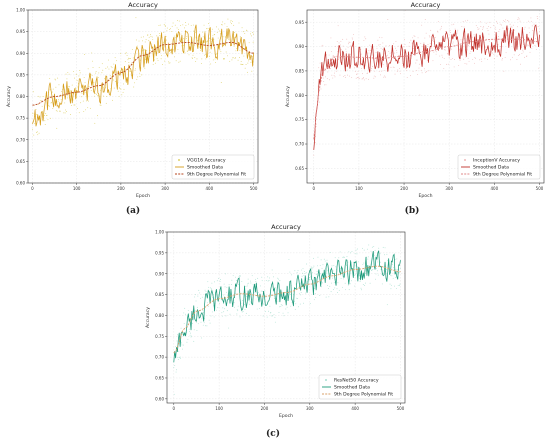  Describe the element at coordinates (219, 408) in the screenshot. I see `x-tick-label: 100` at that location.